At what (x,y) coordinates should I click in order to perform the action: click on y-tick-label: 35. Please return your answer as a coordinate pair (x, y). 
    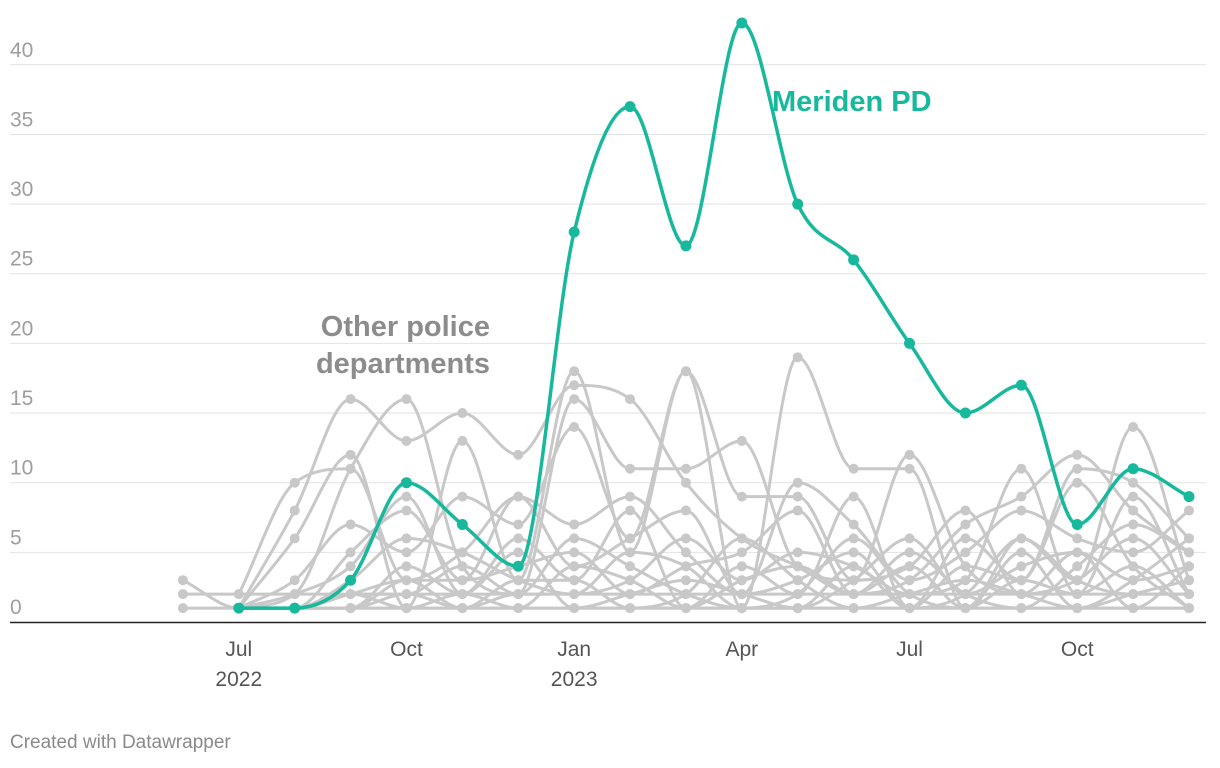
    Looking at the image, I should click on (21, 119).